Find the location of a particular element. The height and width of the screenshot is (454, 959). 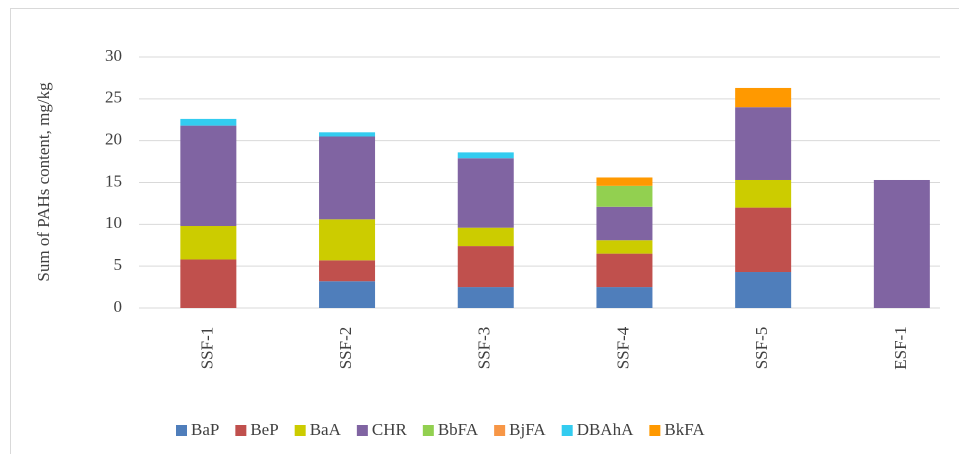

x-tick-label: SSF-3 is located at coordinates (484, 348).